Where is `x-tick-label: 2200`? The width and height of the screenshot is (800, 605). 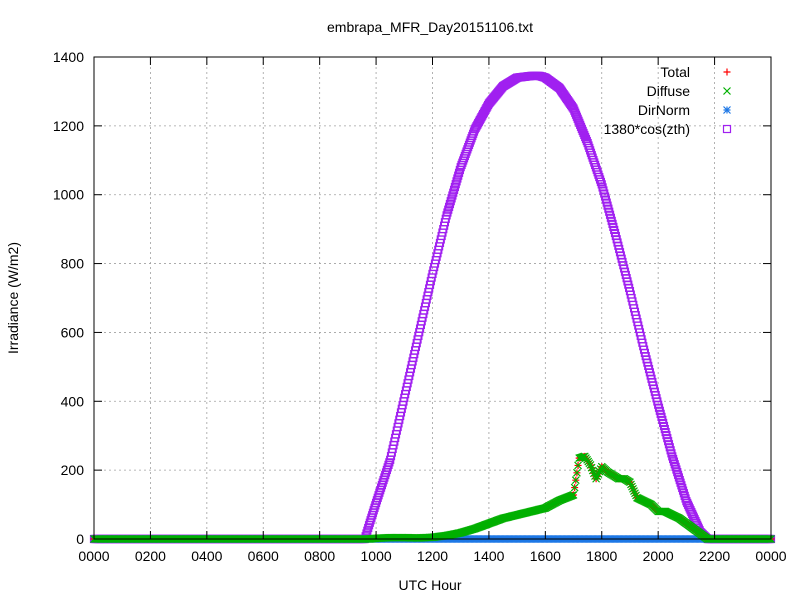
x-tick-label: 2200 is located at coordinates (714, 556).